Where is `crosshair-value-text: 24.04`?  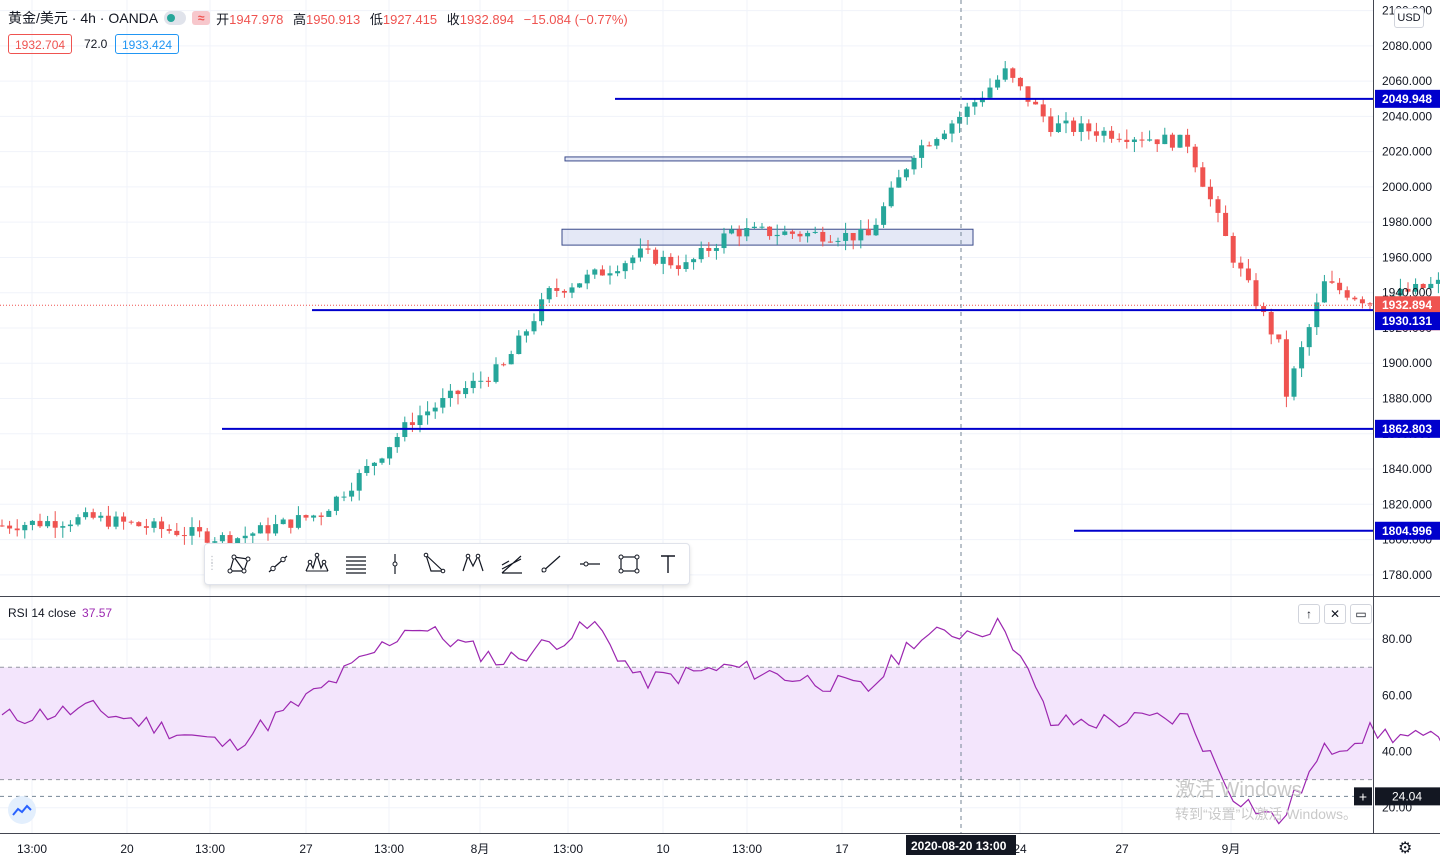
crosshair-value-text: 24.04 is located at coordinates (1407, 796).